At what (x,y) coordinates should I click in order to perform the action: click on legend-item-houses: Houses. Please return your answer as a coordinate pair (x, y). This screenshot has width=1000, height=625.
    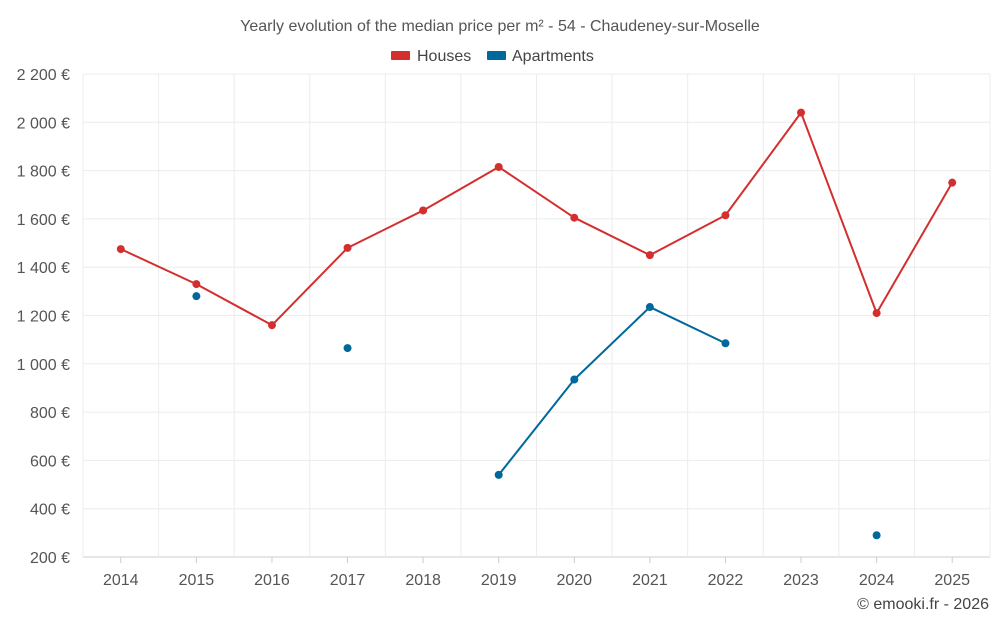
    Looking at the image, I should click on (431, 56).